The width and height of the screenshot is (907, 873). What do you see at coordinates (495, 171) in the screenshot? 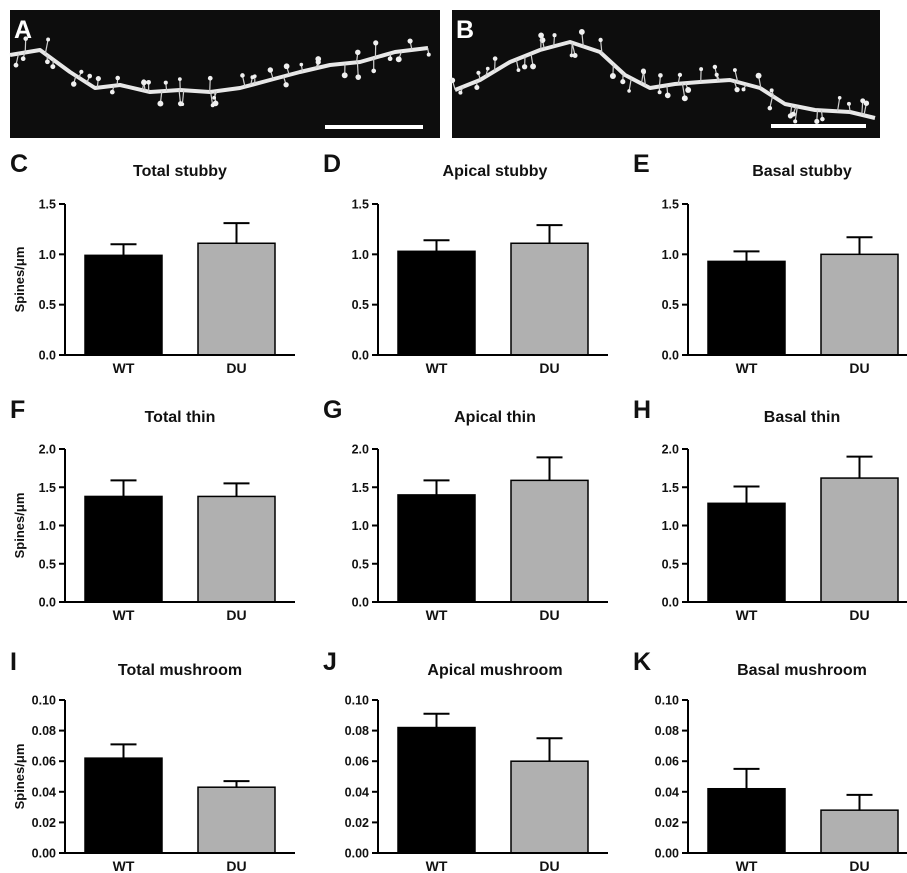
I see `chart-title: Apical stubby` at bounding box center [495, 171].